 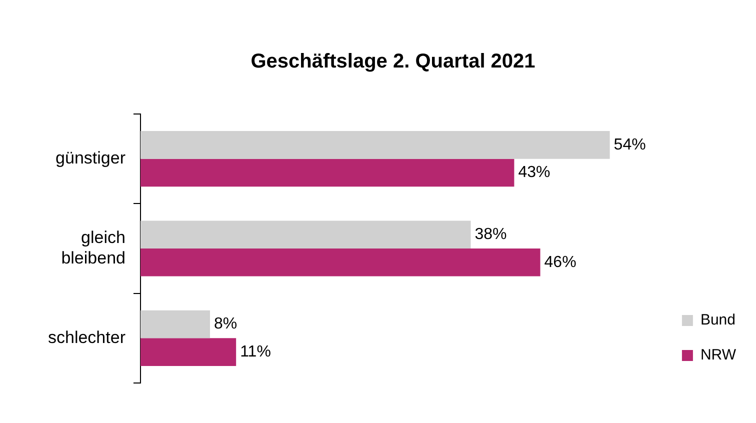 I want to click on data-label: 38%, so click(x=490, y=235).